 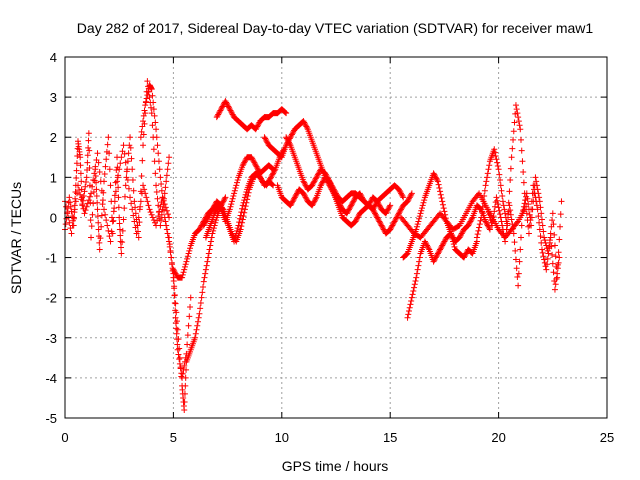 I want to click on series-A, so click(x=117, y=167).